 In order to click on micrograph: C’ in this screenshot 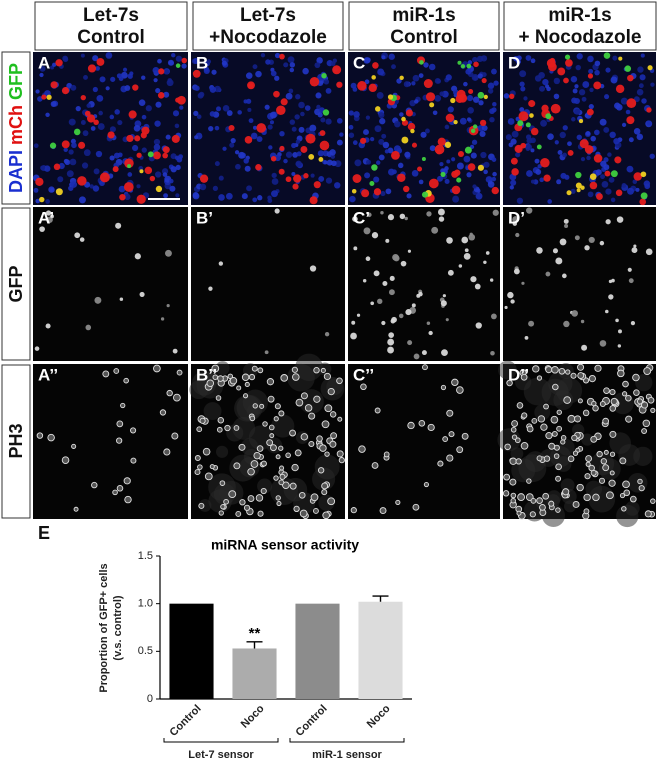, I will do `click(424, 284)`.